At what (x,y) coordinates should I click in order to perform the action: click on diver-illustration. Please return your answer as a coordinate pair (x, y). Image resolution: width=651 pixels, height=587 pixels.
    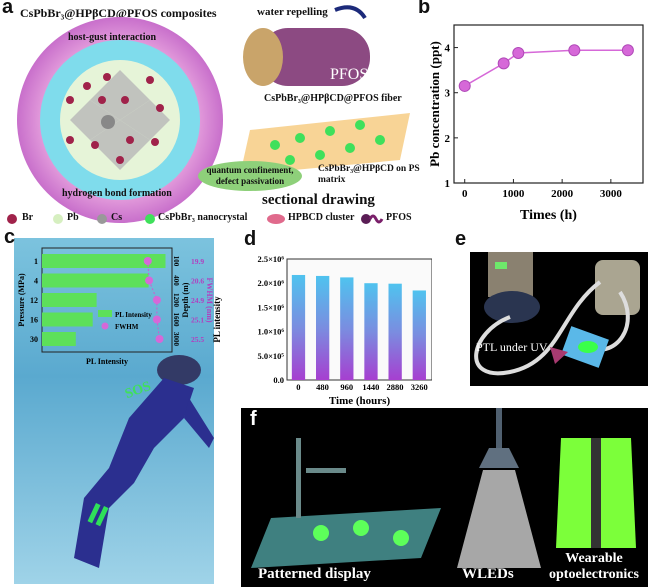
    Looking at the image, I should click on (144, 461).